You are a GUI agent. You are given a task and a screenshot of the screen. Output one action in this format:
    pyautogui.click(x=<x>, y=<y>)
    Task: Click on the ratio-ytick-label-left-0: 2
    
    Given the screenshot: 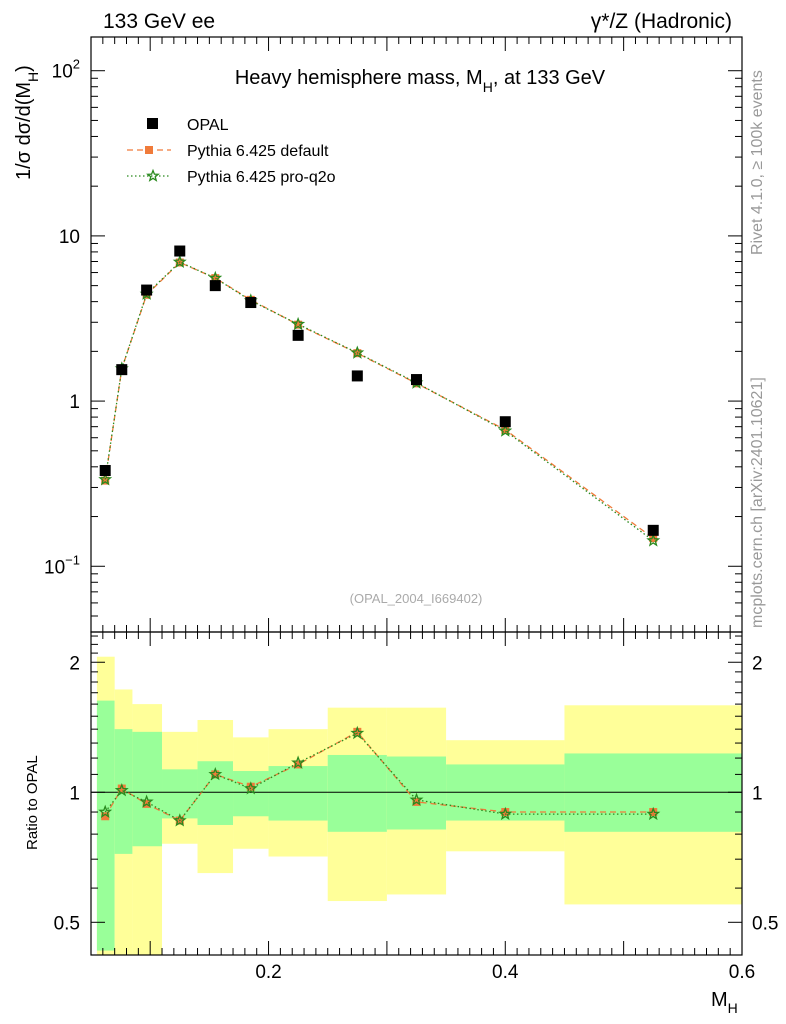 What is the action you would take?
    pyautogui.click(x=74, y=663)
    